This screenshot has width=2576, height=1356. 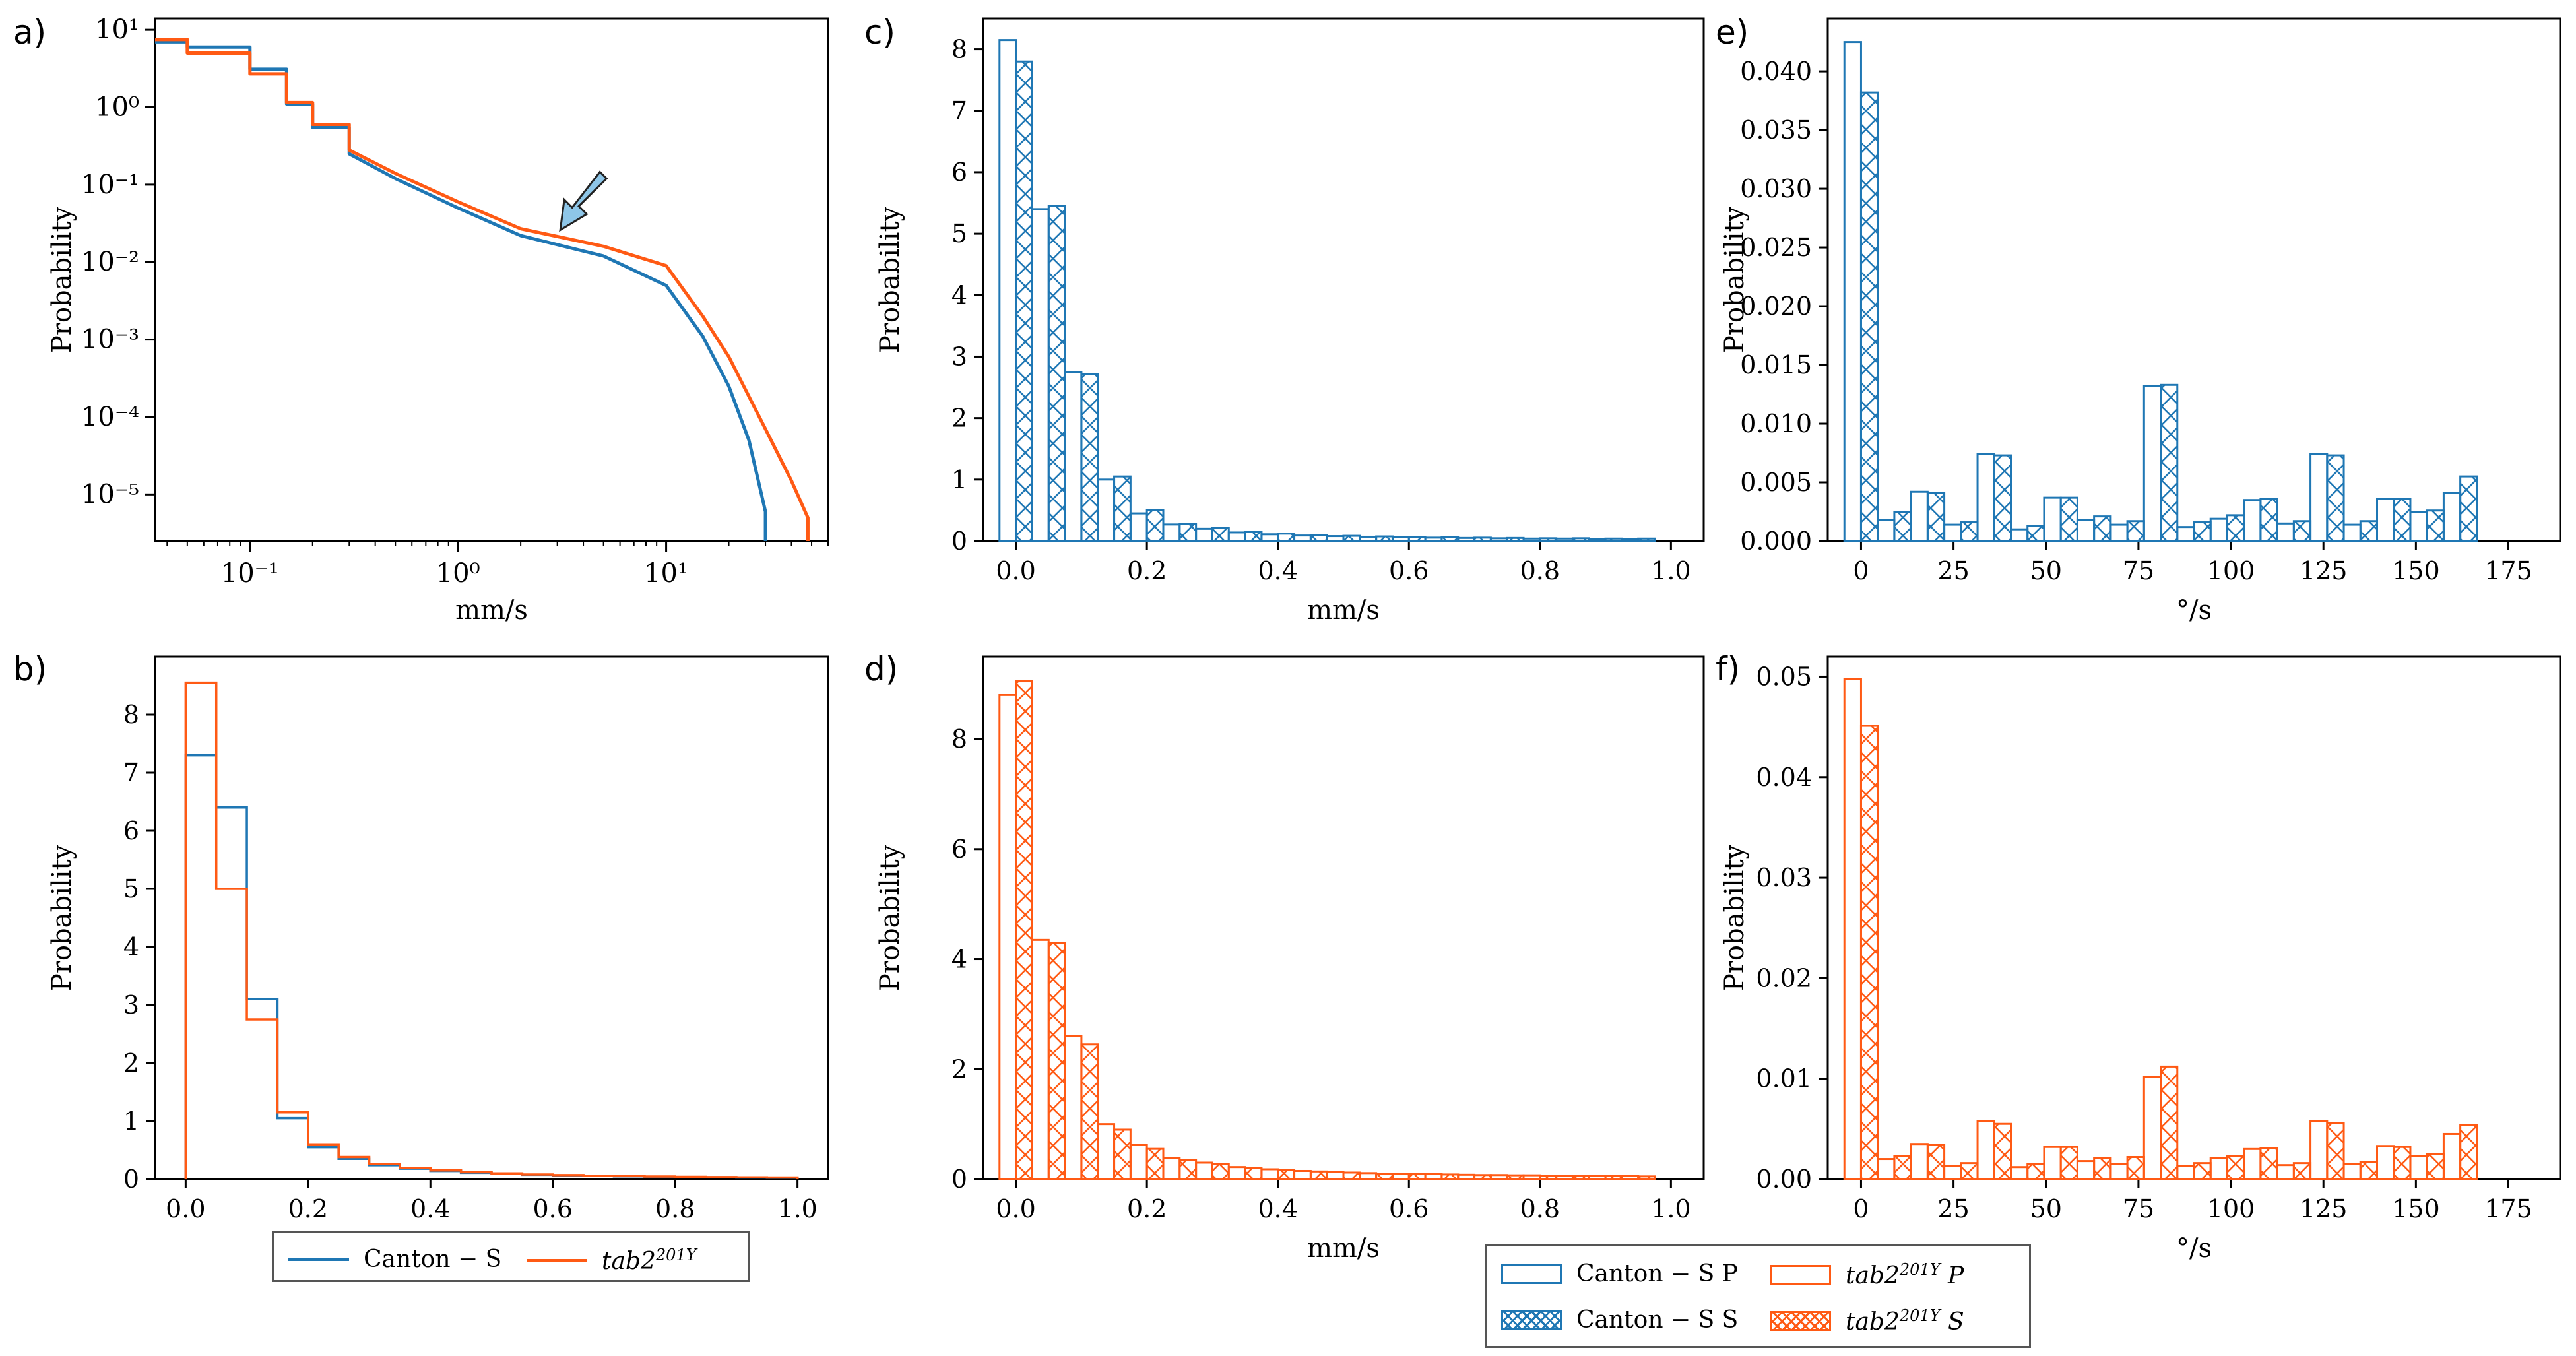 What do you see at coordinates (1531, 1274) in the screenshot?
I see `legend-swatch-canton-p` at bounding box center [1531, 1274].